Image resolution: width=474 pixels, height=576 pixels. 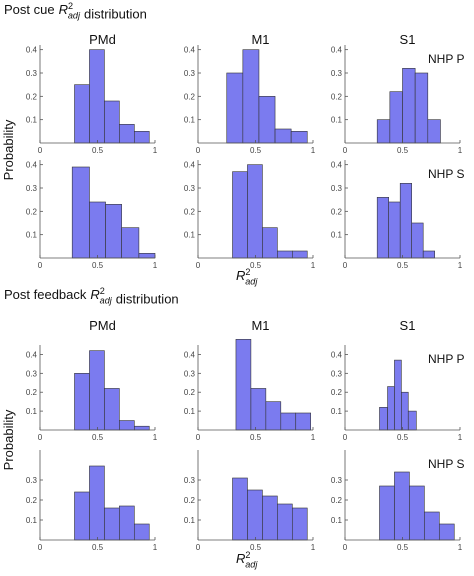 What do you see at coordinates (29, 9) in the screenshot?
I see `title-lead: Post cue` at bounding box center [29, 9].